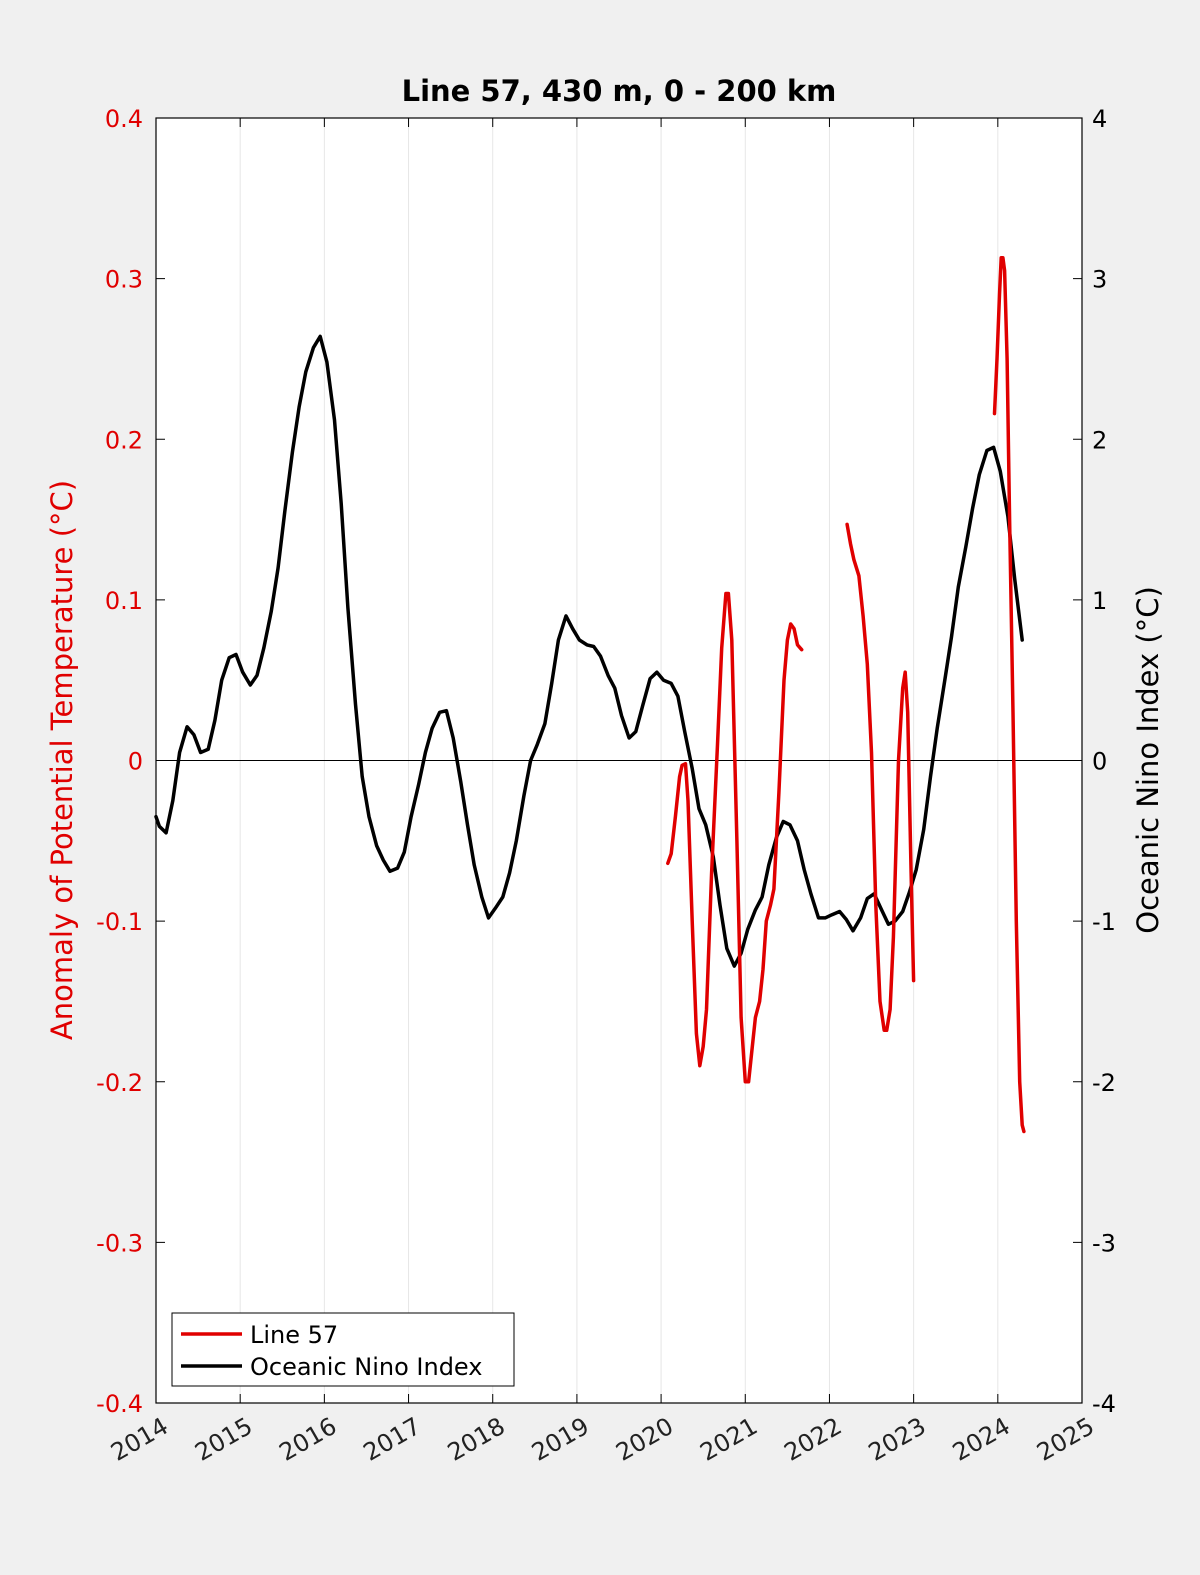 The width and height of the screenshot is (1200, 1575). Describe the element at coordinates (124, 119) in the screenshot. I see `y-left-tick-label: 0.4` at that location.